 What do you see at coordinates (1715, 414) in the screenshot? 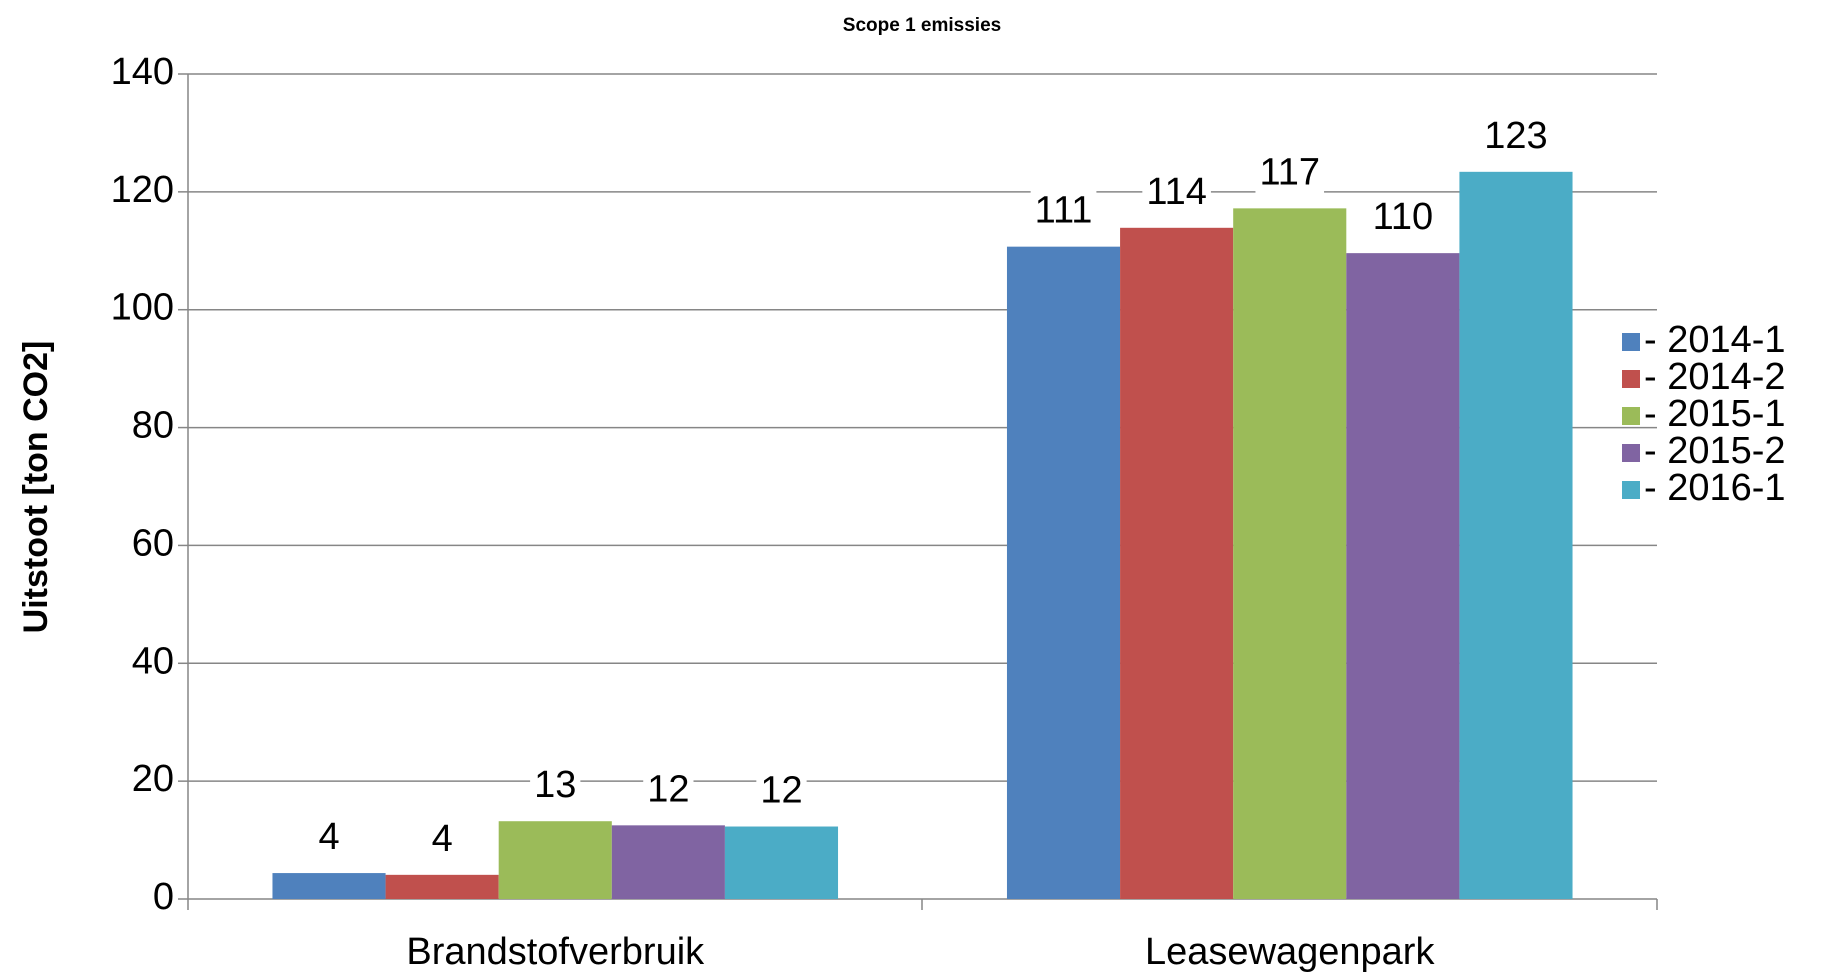
I see `legend-label: - 2015-1` at bounding box center [1715, 414].